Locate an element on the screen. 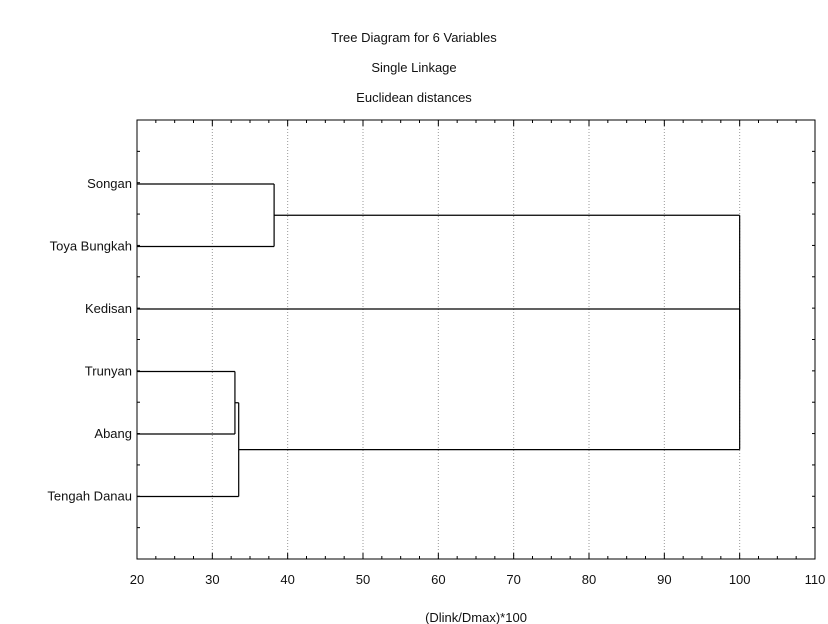 This screenshot has width=828, height=624. x-tick-label-30: 30 is located at coordinates (212, 579).